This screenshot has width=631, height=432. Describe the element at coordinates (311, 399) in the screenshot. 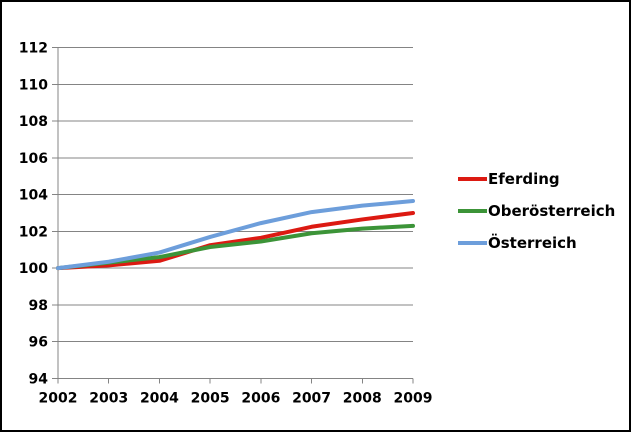

I see `x-axis-tick-label: 2007` at that location.